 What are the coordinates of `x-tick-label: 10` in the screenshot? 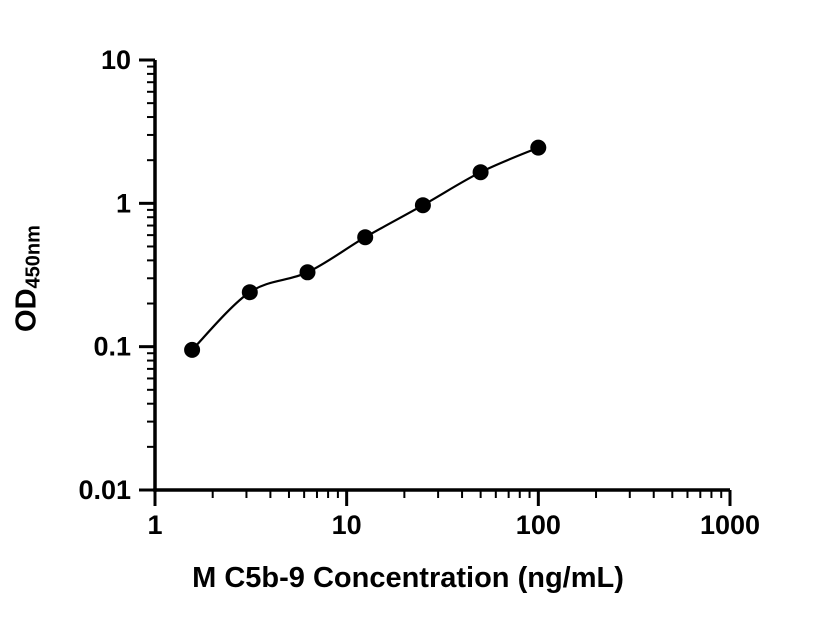 It's located at (347, 525).